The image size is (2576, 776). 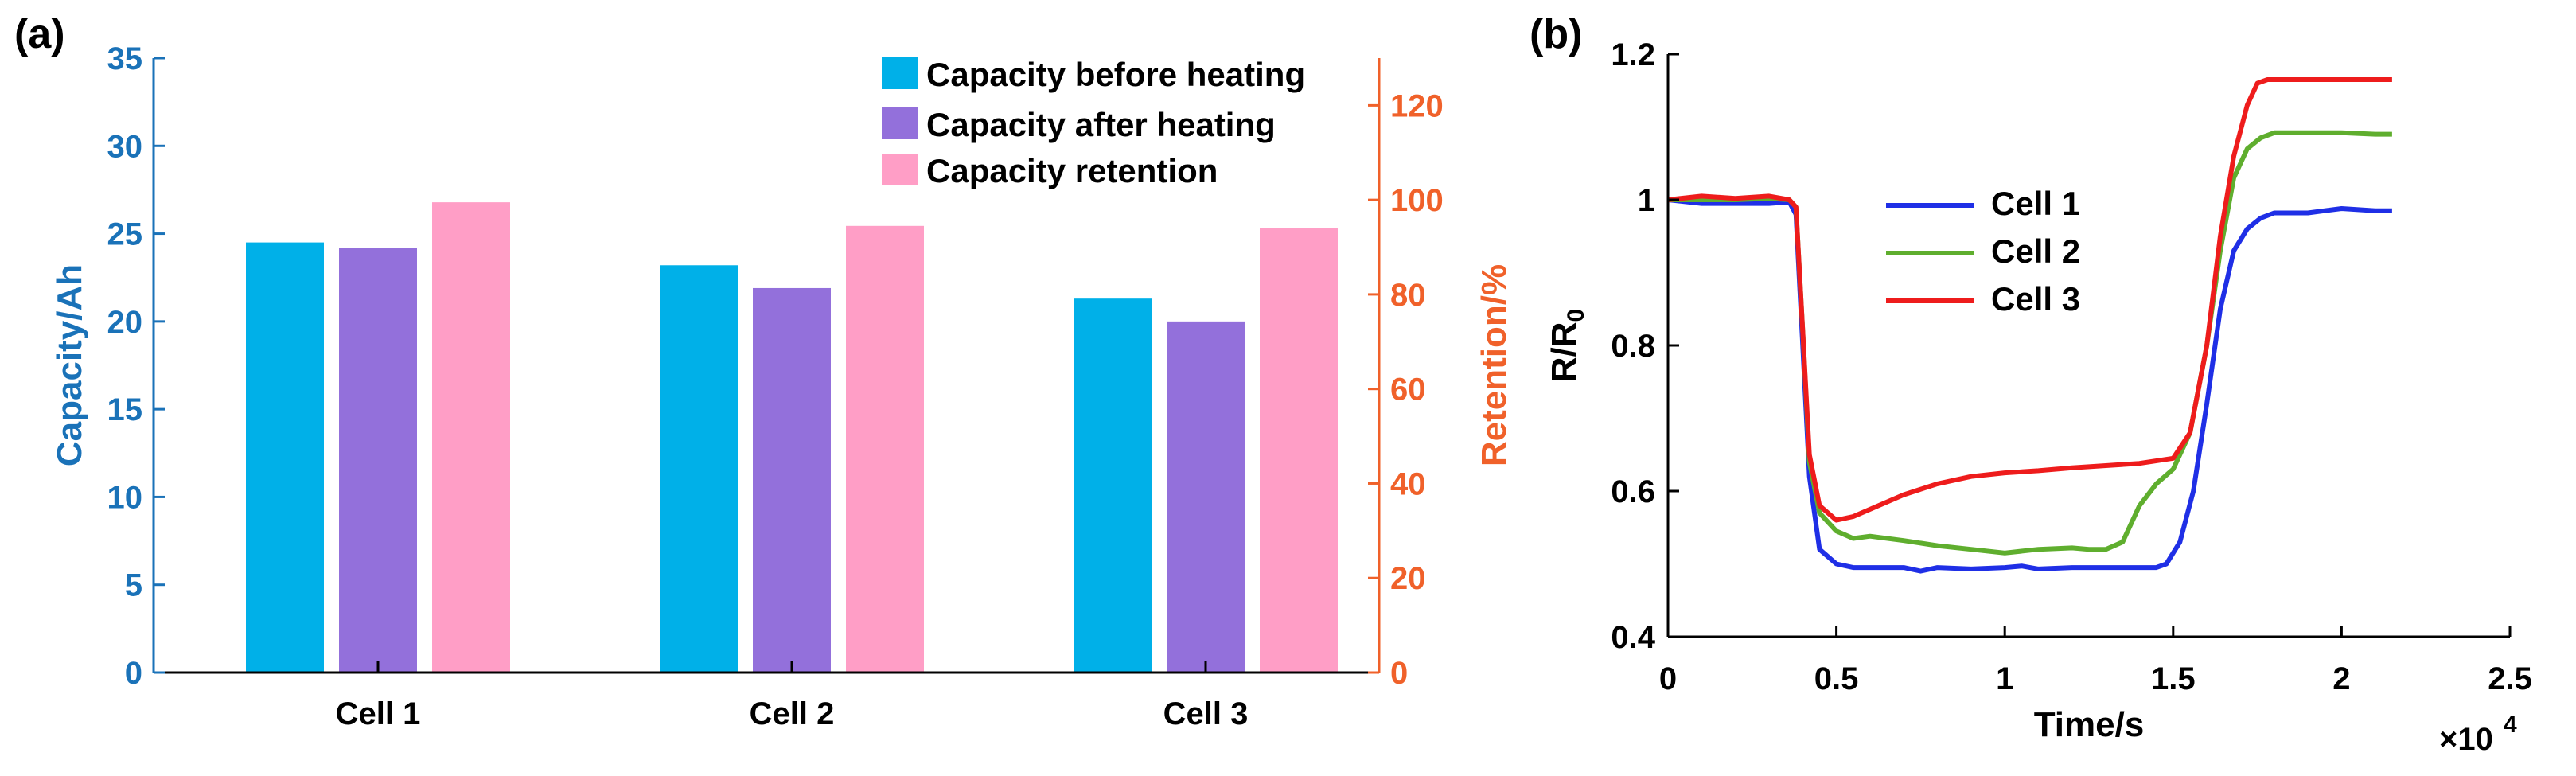 What do you see at coordinates (2510, 678) in the screenshot?
I see `x-tick-label: 2.5` at bounding box center [2510, 678].